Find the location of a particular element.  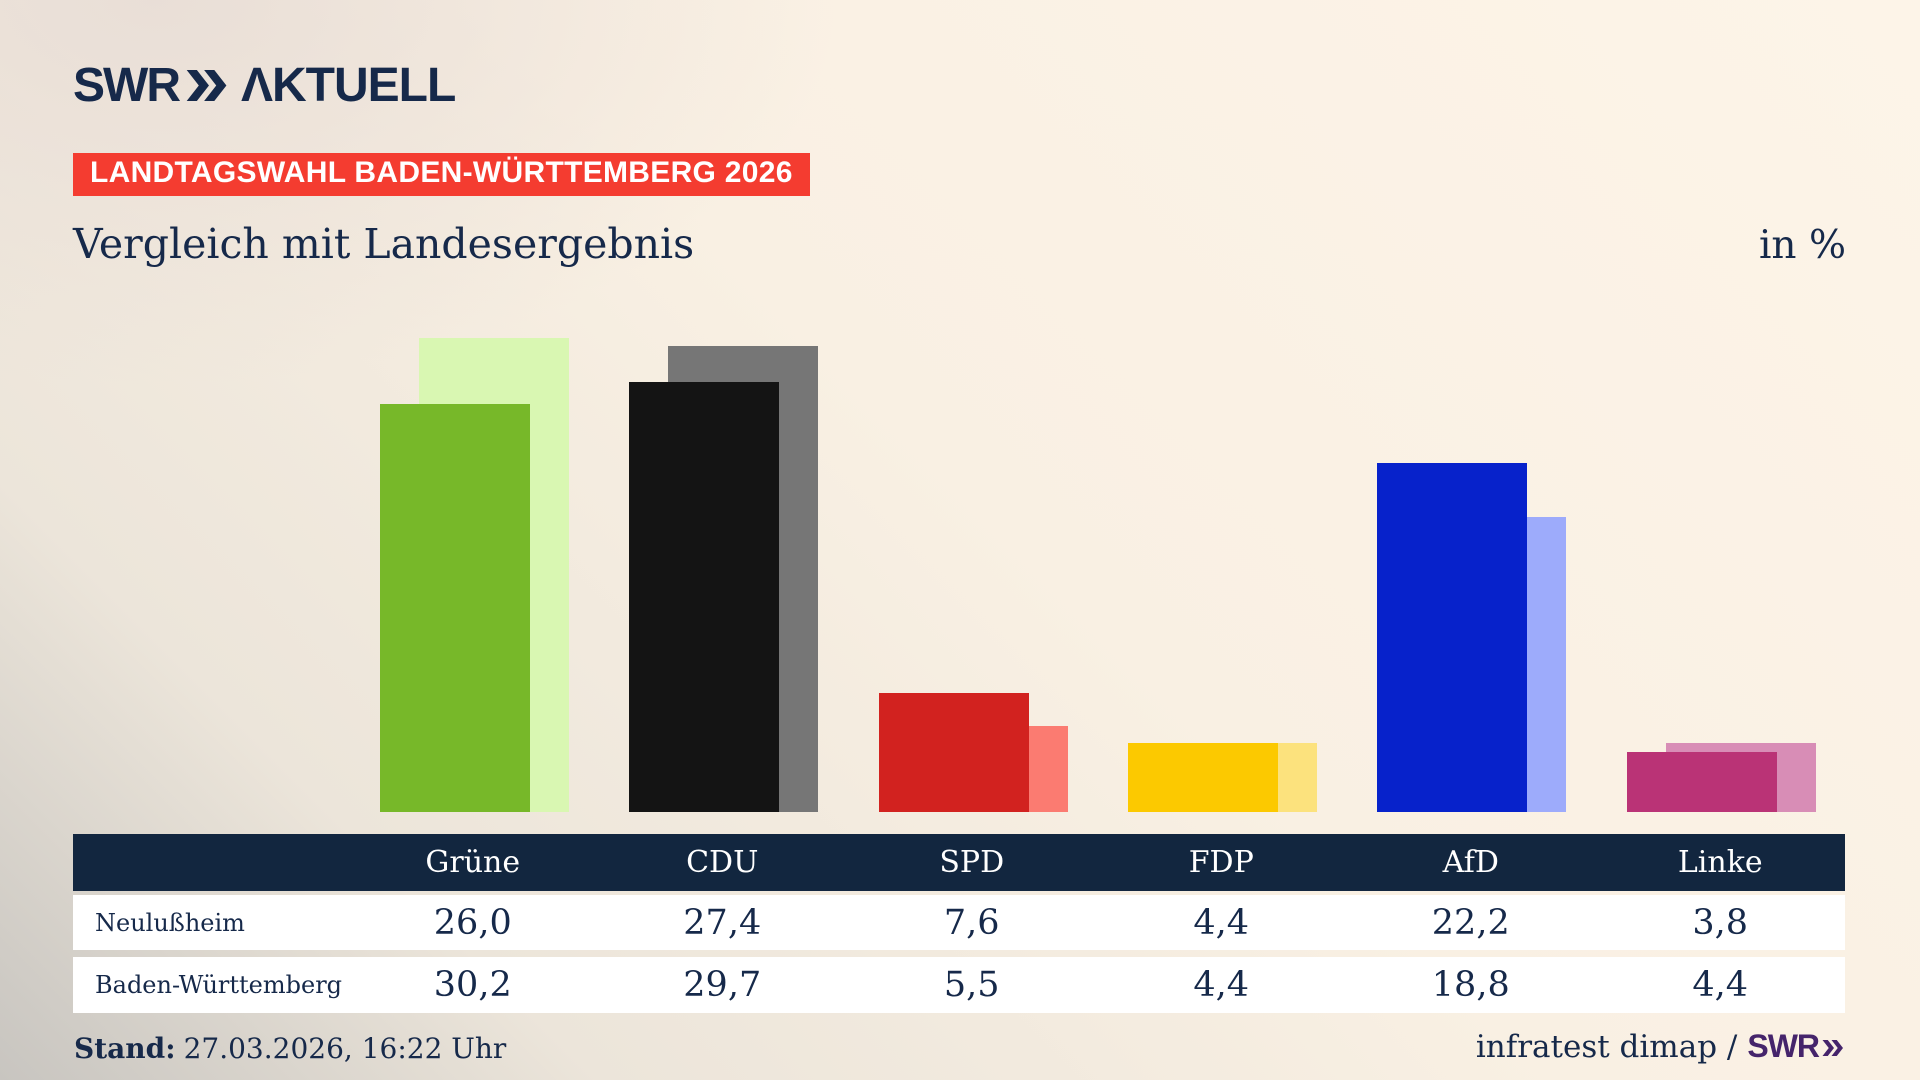

value-neulu-heim-gr-ne: 26,0 is located at coordinates (472, 922).